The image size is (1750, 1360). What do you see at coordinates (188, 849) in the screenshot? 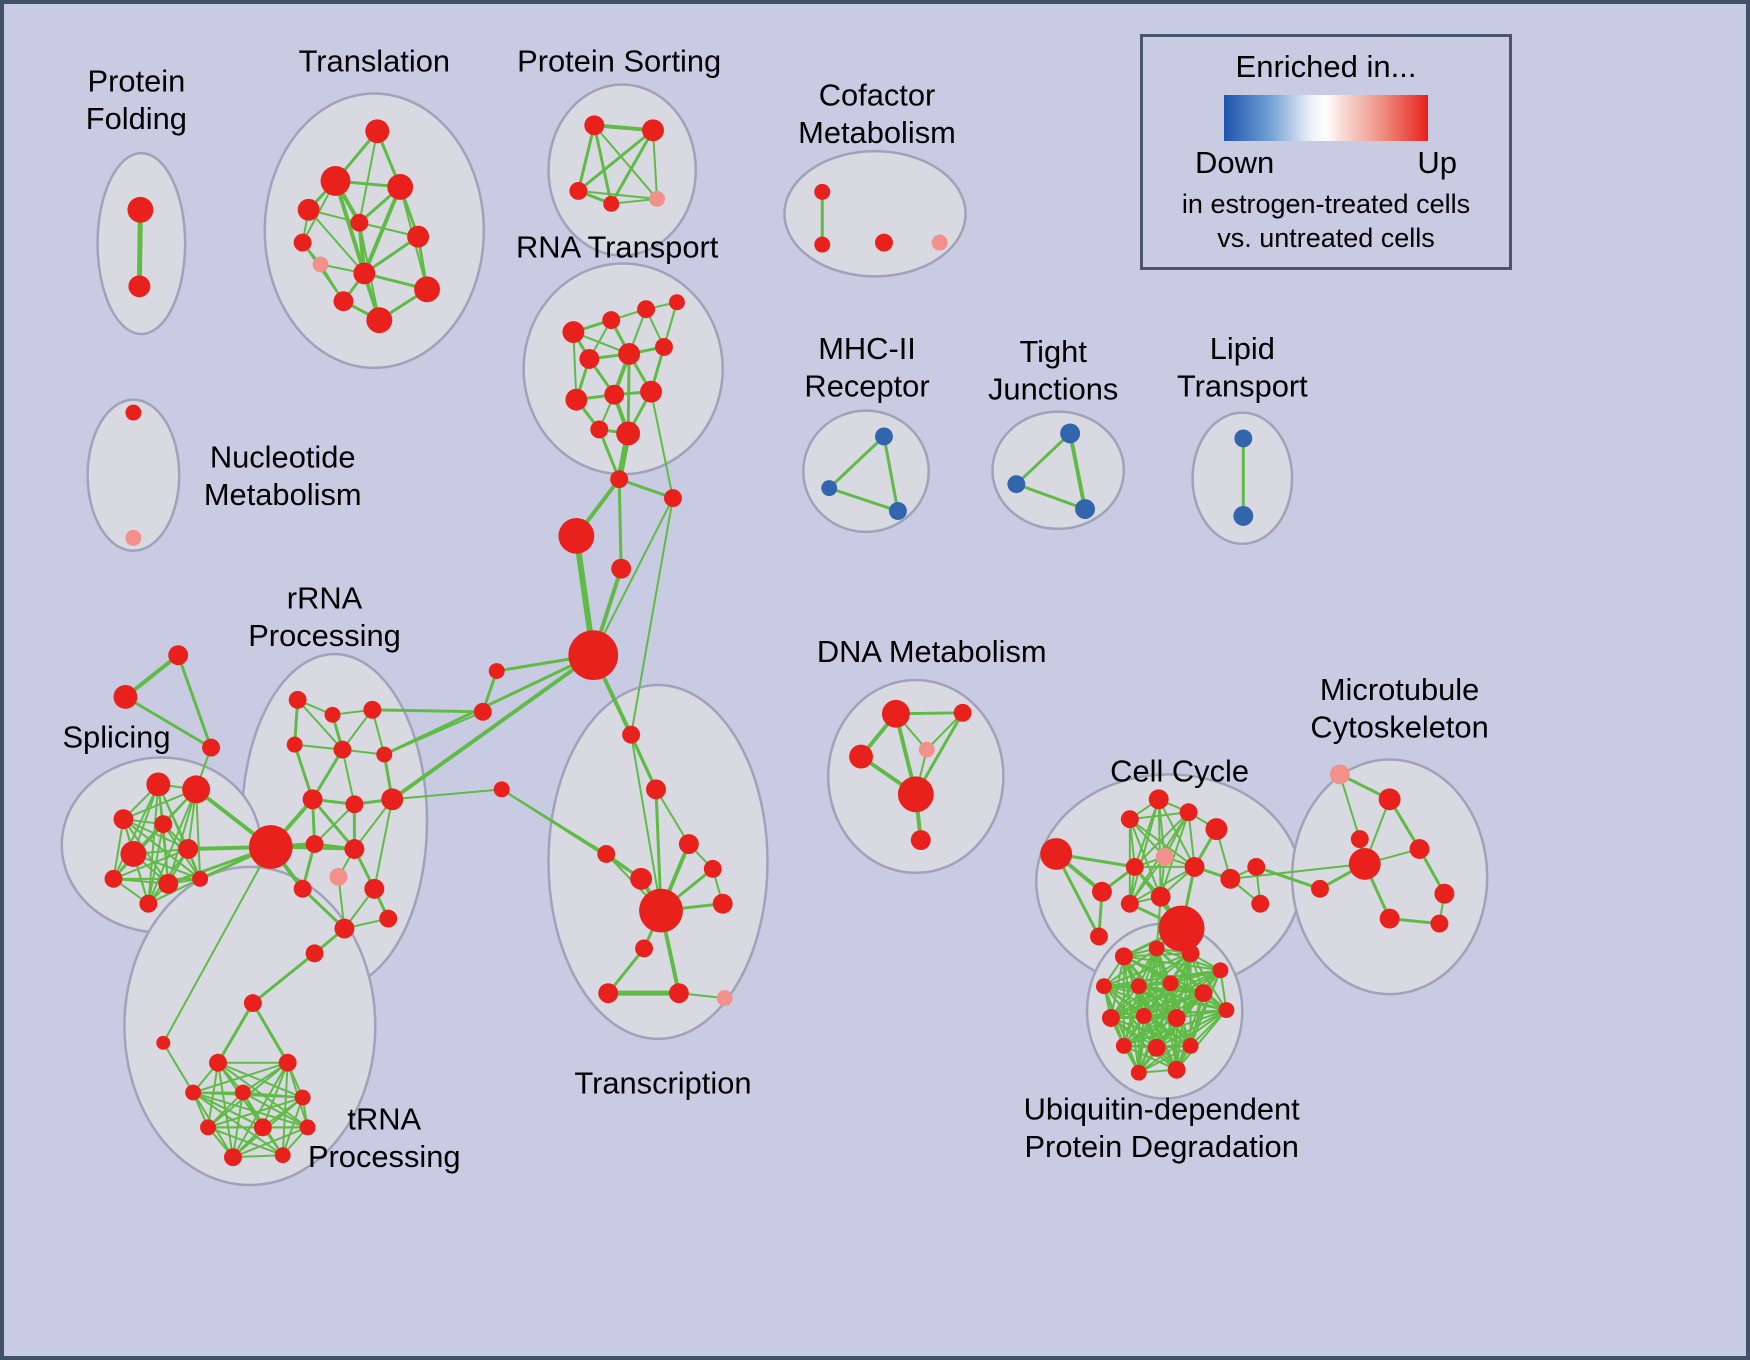
I see `node-sp6` at bounding box center [188, 849].